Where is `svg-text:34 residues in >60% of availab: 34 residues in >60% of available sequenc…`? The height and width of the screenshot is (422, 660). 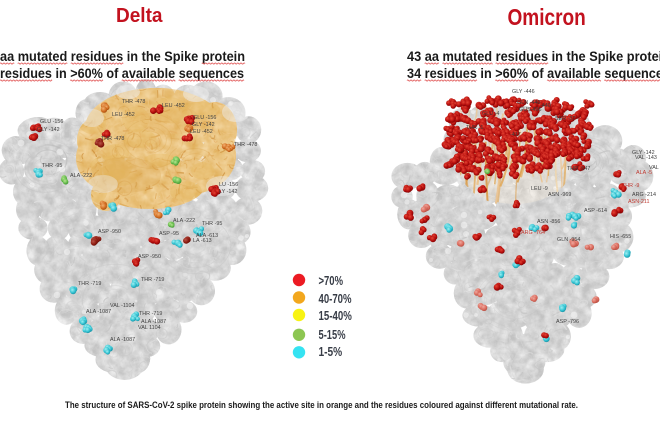
svg-text:34 residues in >60% of availab: 34 residues in >60% of available sequenc… is located at coordinates (533, 73).